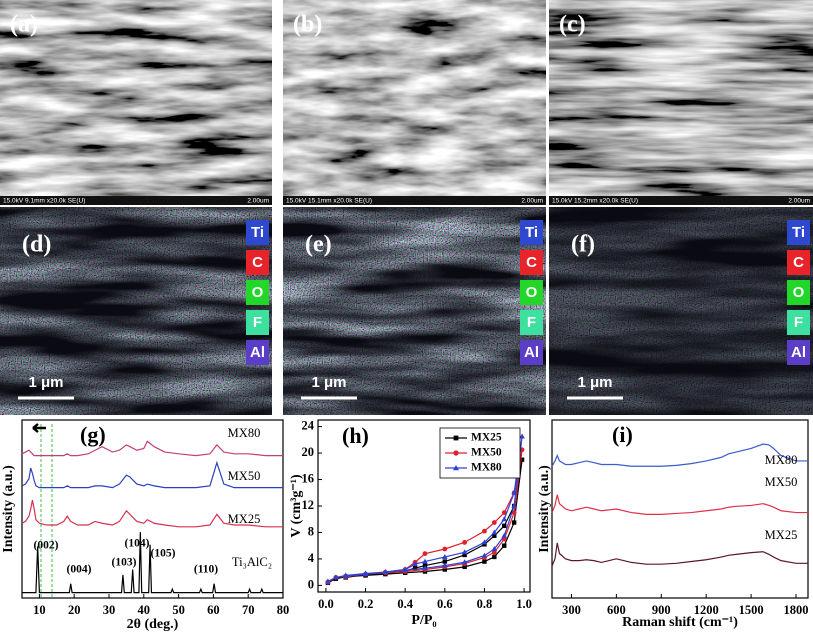  What do you see at coordinates (124, 563) in the screenshot?
I see `peak-label: (103)` at bounding box center [124, 563].